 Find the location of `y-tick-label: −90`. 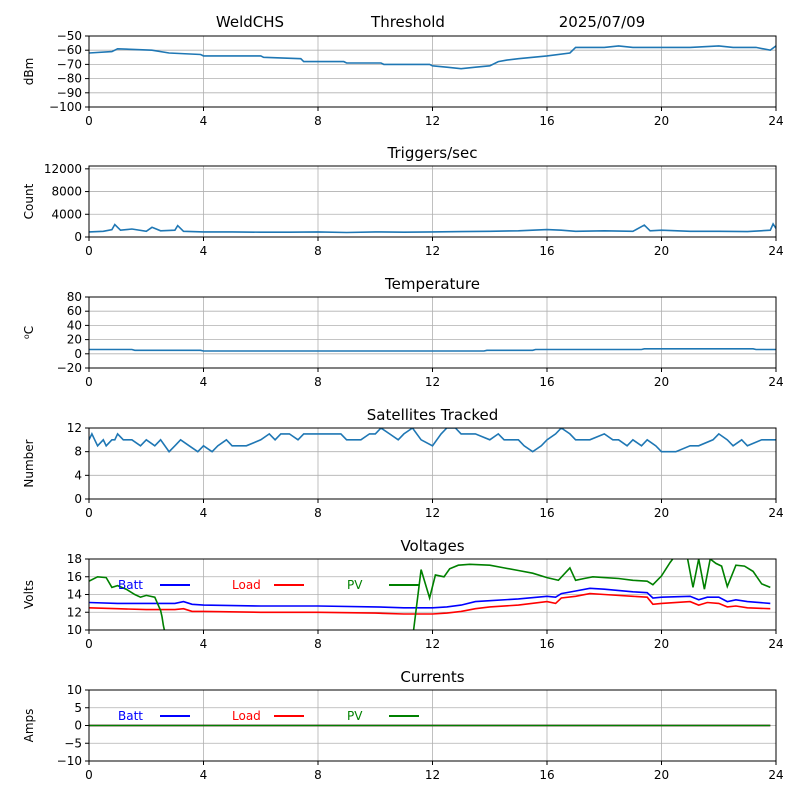

y-tick-label: −90 is located at coordinates (69, 93).